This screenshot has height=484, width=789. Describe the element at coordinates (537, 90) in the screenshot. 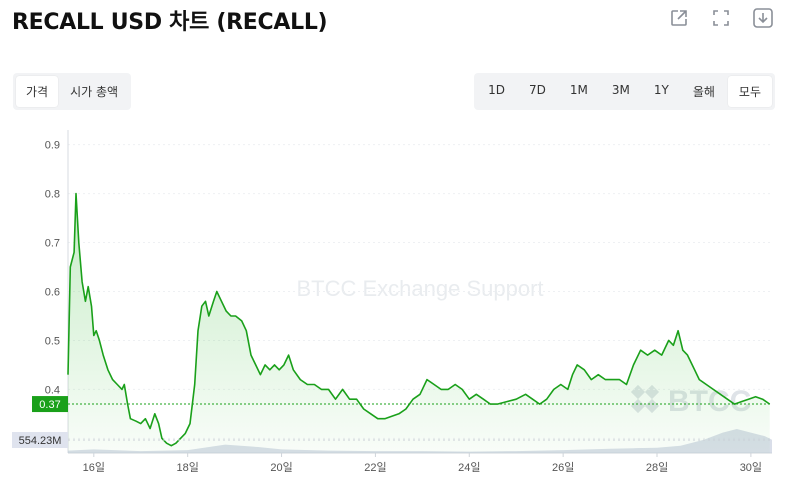

I see `tab-7d: 7D` at that location.